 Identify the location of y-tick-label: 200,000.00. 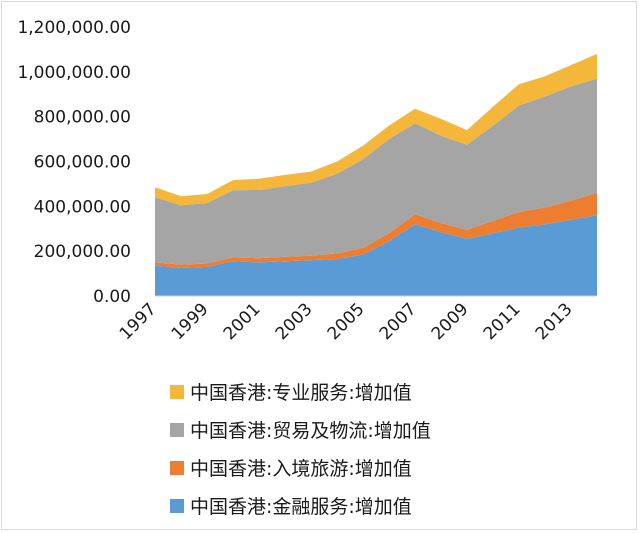
(82, 252).